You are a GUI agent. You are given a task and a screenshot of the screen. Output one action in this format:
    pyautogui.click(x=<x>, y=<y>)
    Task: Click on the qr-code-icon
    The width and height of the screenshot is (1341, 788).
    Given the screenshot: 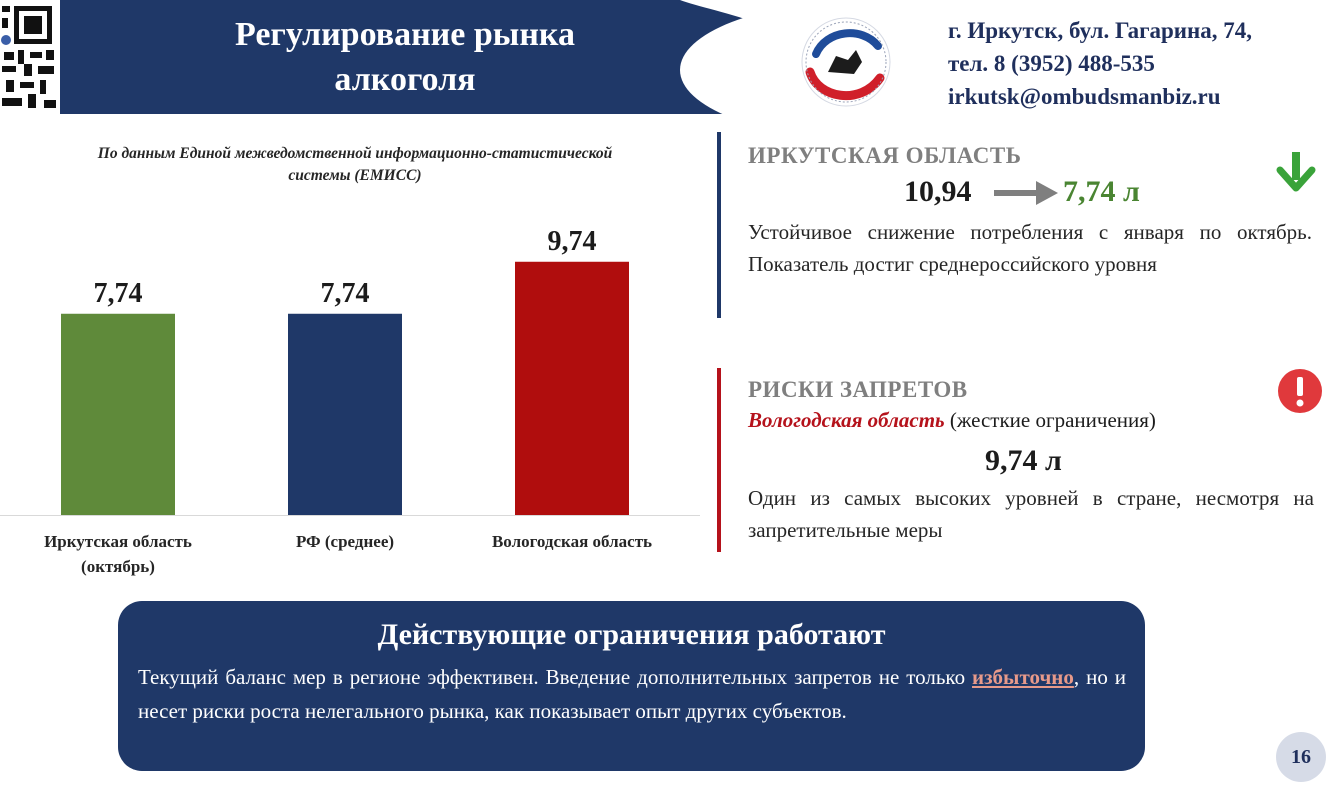 What is the action you would take?
    pyautogui.click(x=29, y=56)
    